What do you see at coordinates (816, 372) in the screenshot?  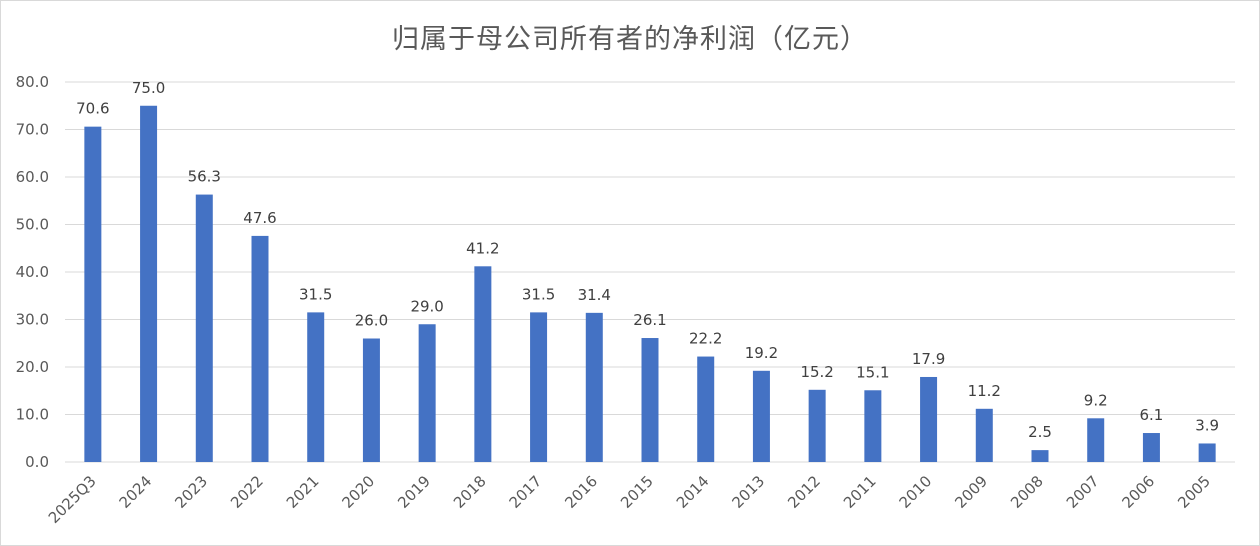 I see `data-label-2012: 15.2` at bounding box center [816, 372].